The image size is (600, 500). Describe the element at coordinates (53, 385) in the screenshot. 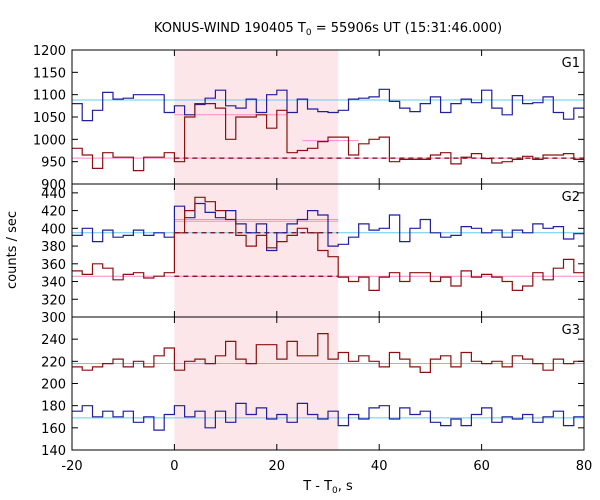

I see `y-tick-label: 200` at that location.